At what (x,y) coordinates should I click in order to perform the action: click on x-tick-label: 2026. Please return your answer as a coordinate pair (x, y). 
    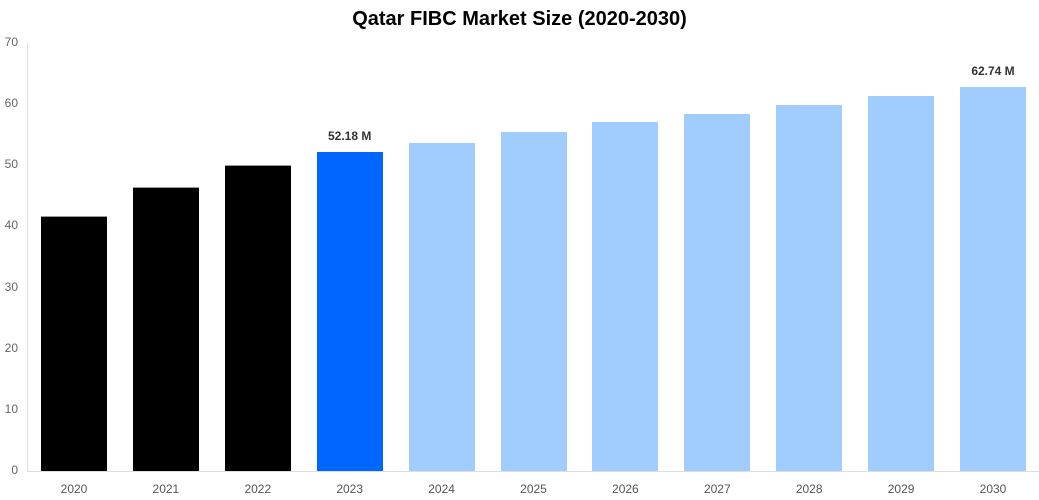
    Looking at the image, I should click on (625, 489).